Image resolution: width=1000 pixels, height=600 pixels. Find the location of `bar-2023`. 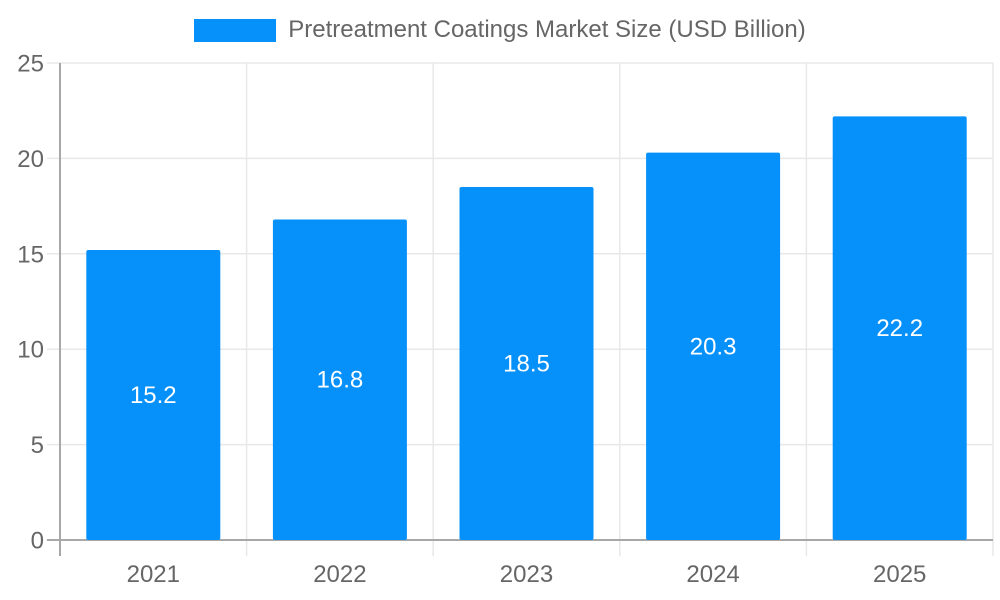

bar-2023 is located at coordinates (526, 363).